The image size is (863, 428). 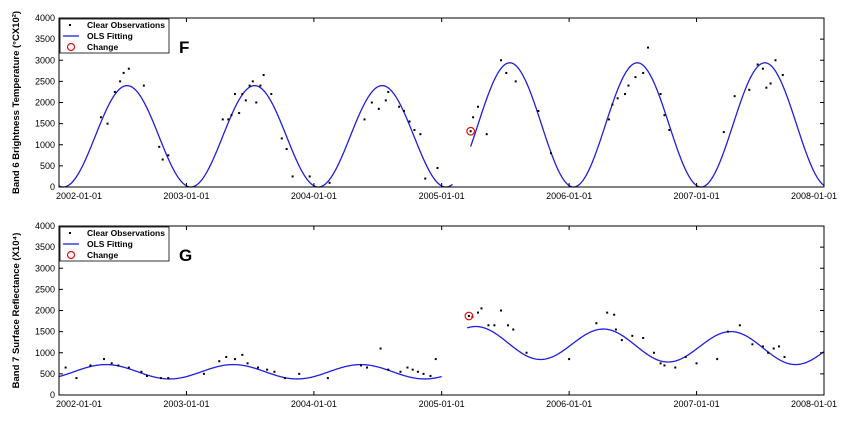 What do you see at coordinates (126, 233) in the screenshot?
I see `legend-entry: Clear Observations` at bounding box center [126, 233].